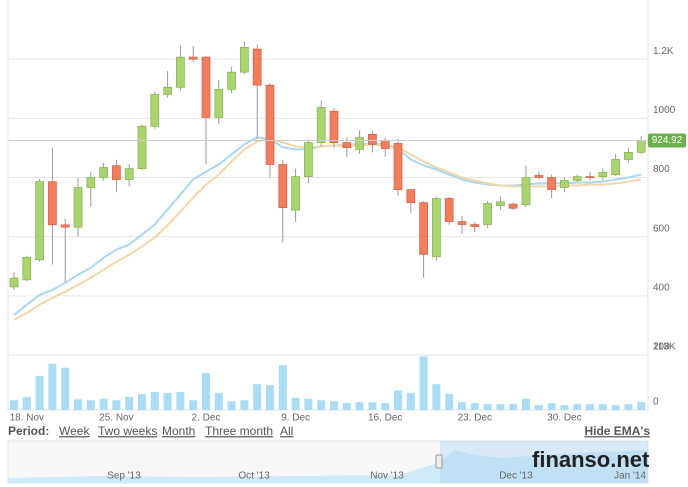 The height and width of the screenshot is (487, 688). What do you see at coordinates (664, 110) in the screenshot?
I see `y-tick-label: 1000` at bounding box center [664, 110].